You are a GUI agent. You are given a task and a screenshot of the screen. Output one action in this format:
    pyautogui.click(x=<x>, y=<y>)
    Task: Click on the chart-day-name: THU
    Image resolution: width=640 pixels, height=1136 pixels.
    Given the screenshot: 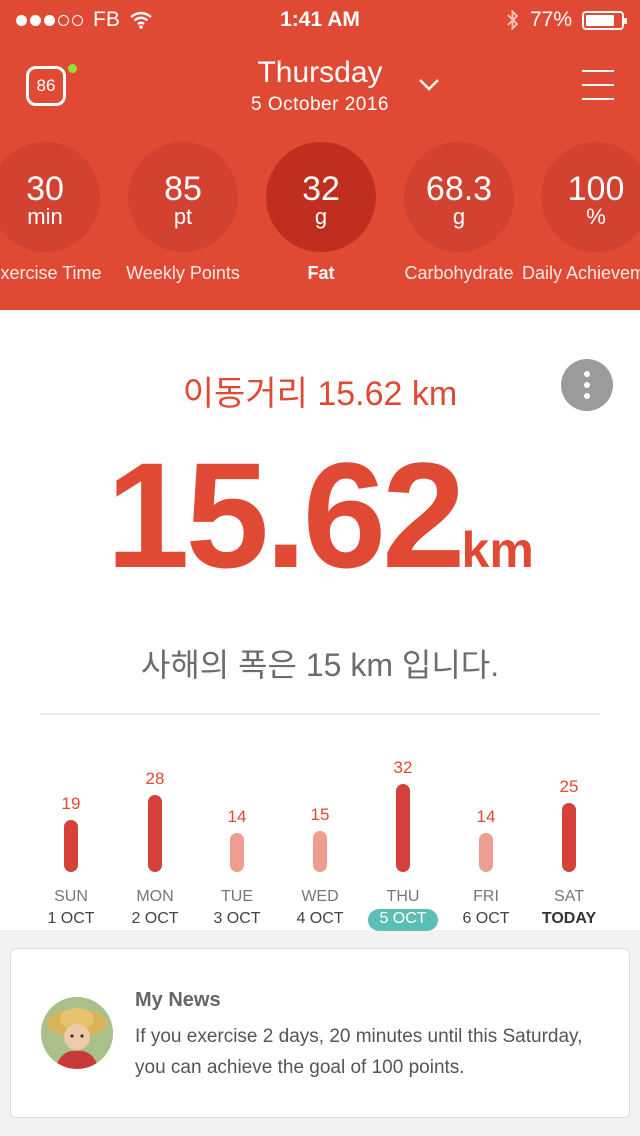 What is the action you would take?
    pyautogui.click(x=403, y=896)
    